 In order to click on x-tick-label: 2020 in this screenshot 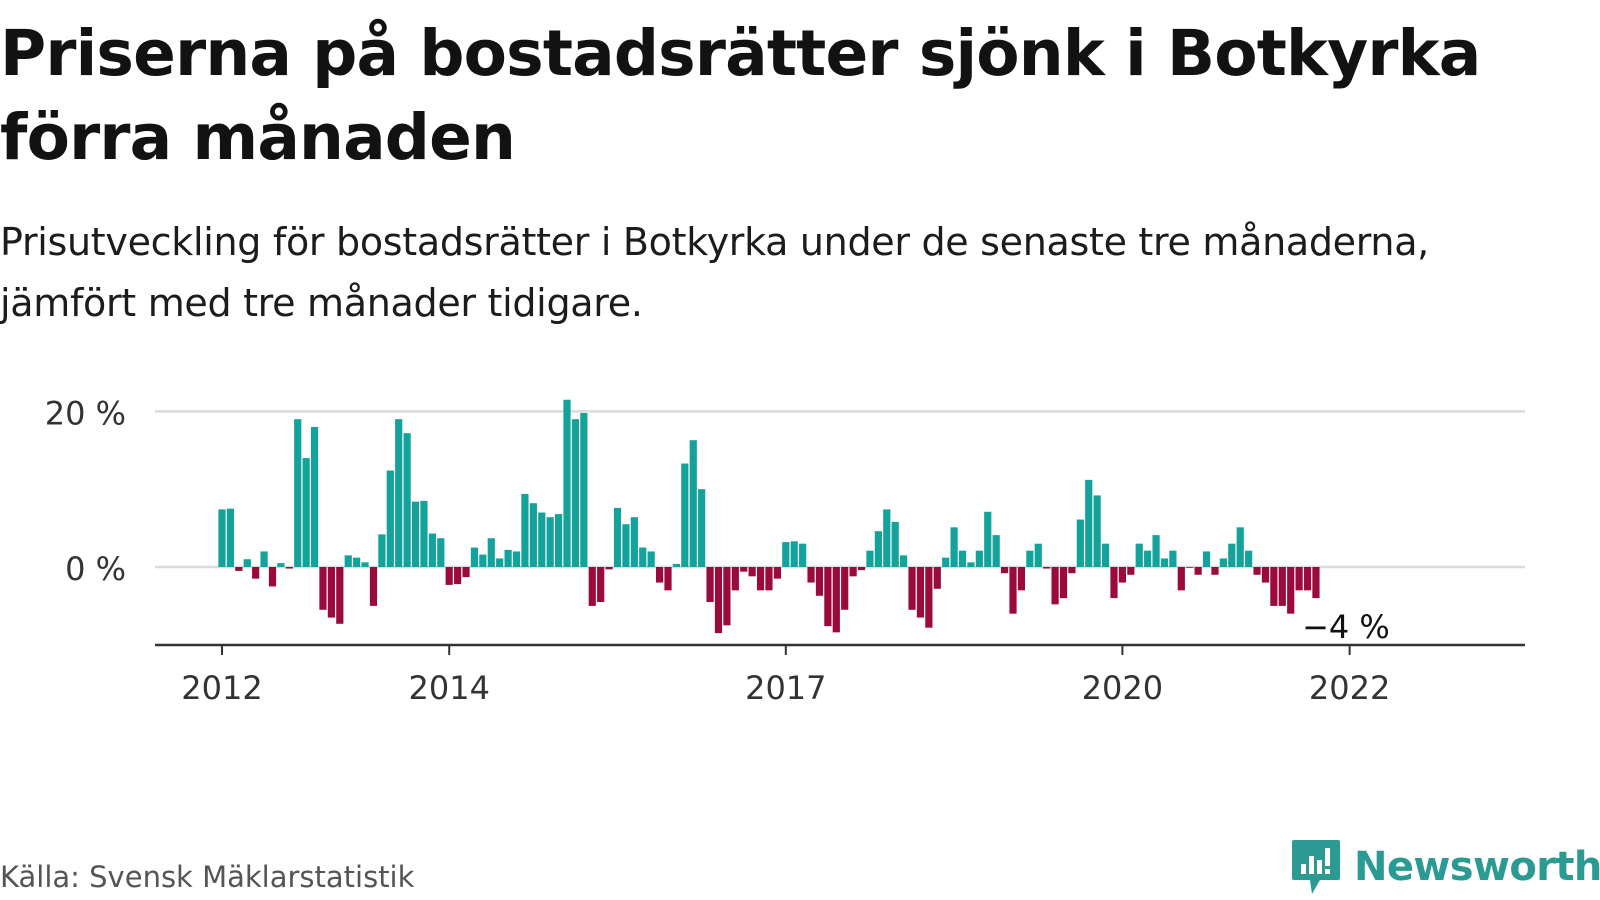, I will do `click(1122, 688)`.